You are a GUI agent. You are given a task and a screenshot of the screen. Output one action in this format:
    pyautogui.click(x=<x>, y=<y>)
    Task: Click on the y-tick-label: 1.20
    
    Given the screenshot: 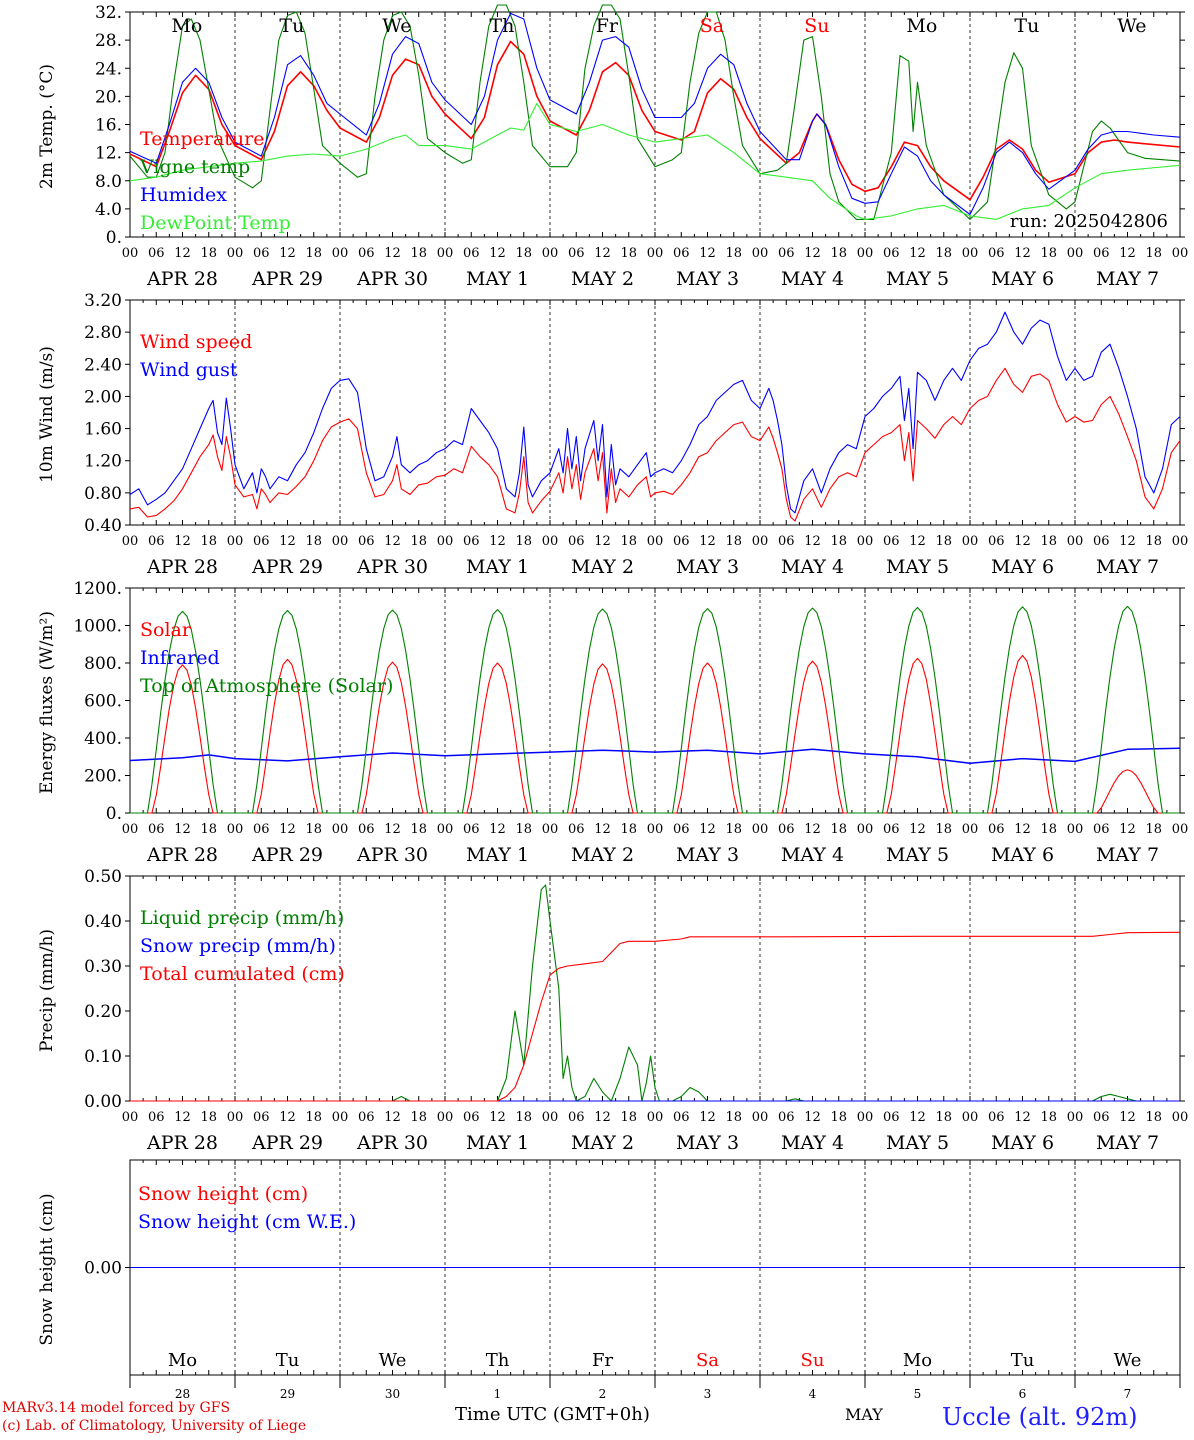 What is the action you would take?
    pyautogui.click(x=103, y=462)
    